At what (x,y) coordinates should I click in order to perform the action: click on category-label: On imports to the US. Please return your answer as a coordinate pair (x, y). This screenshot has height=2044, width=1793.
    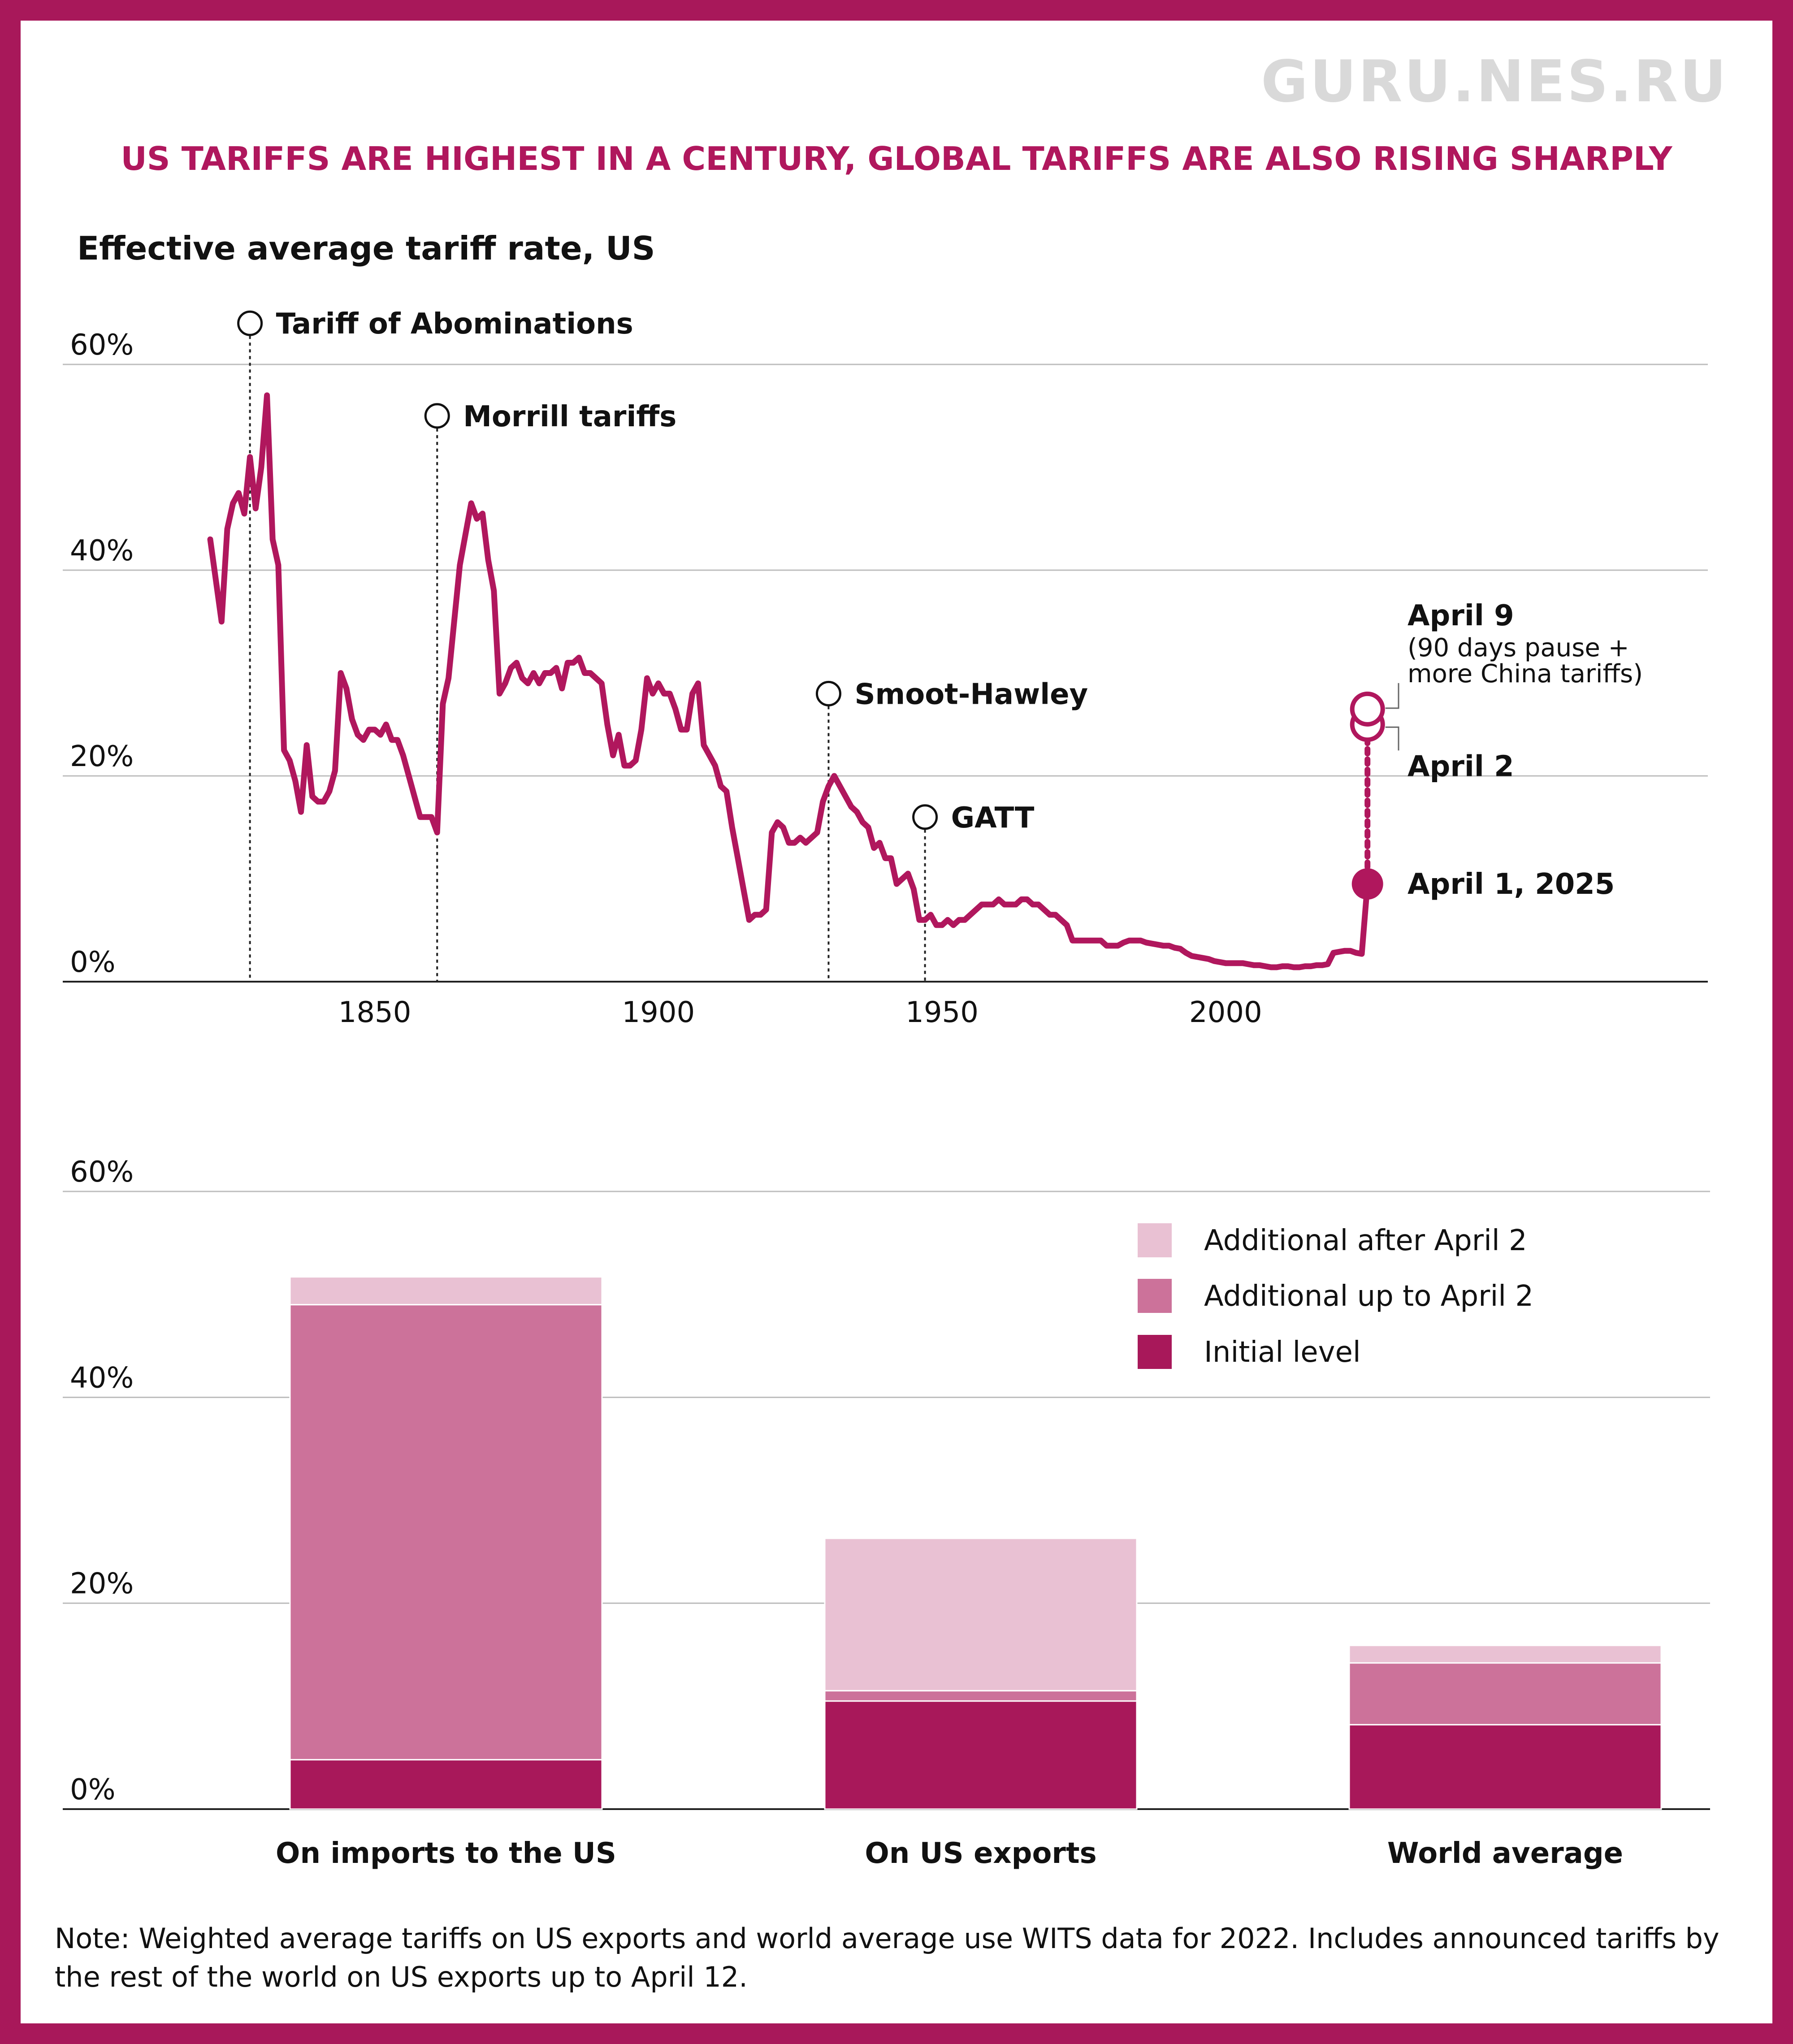
    Looking at the image, I should click on (446, 1853).